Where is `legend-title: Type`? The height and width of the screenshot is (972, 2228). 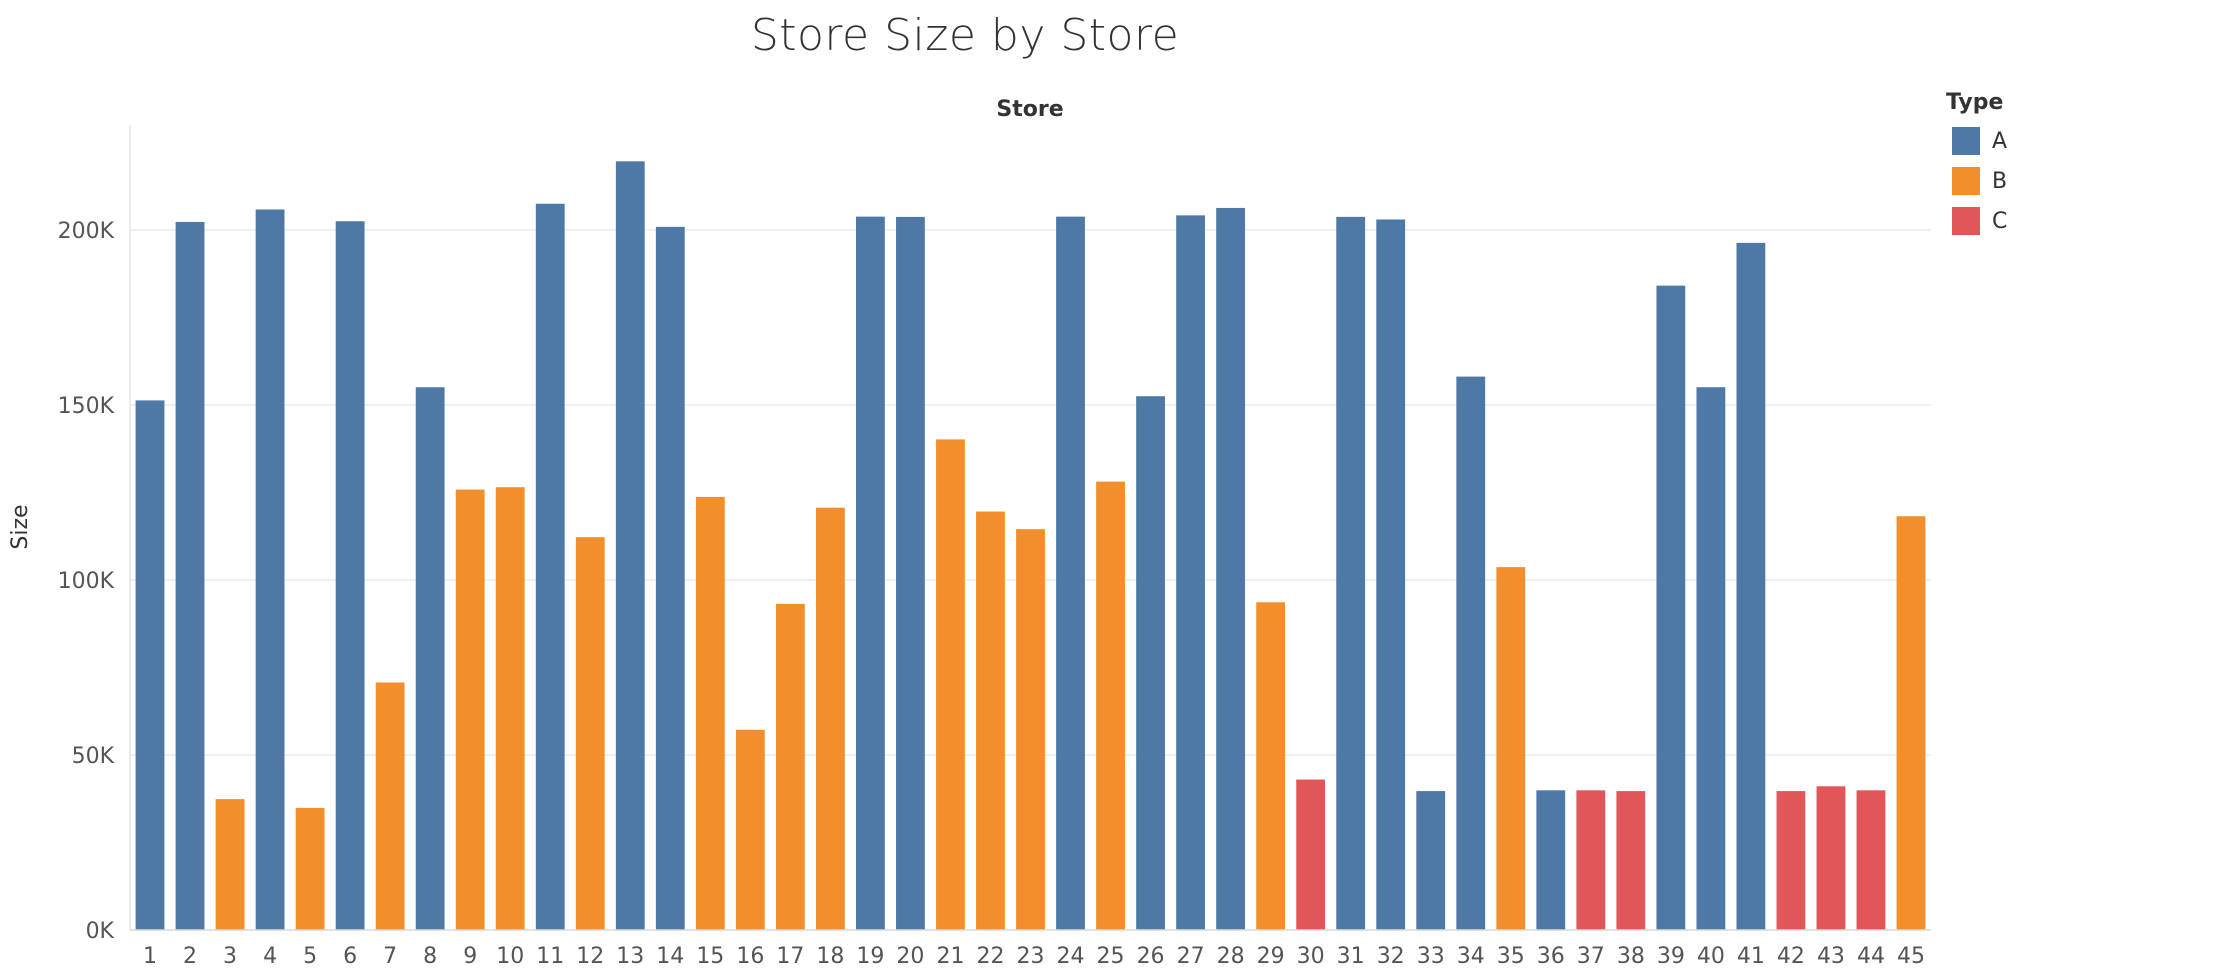
legend-title: Type is located at coordinates (1975, 102).